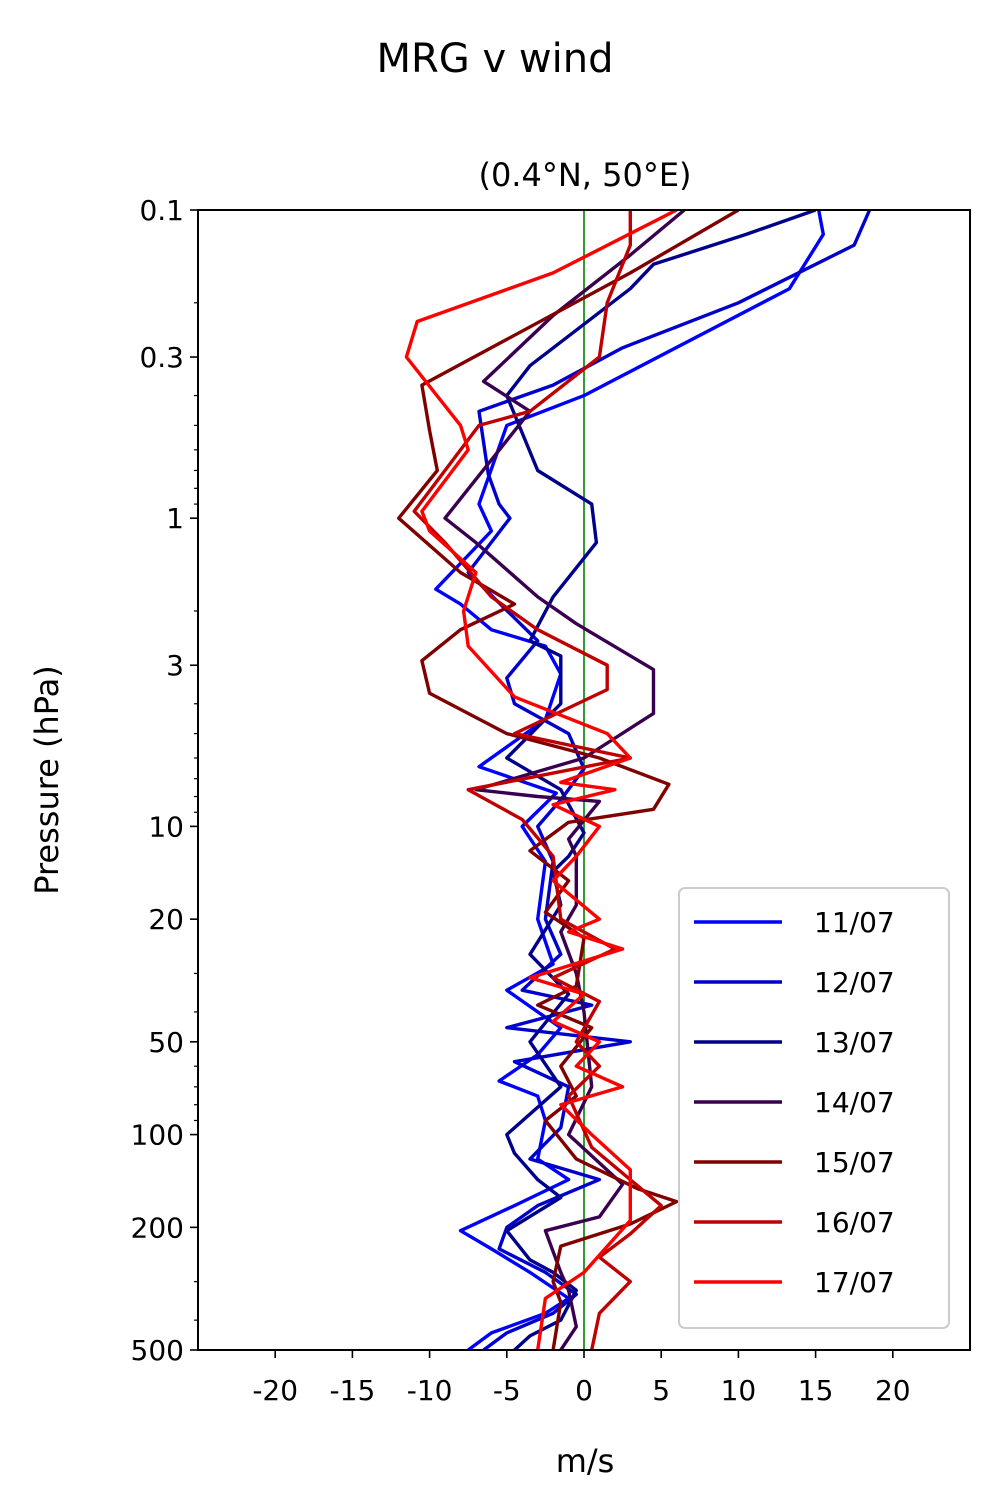 The height and width of the screenshot is (1500, 990). Describe the element at coordinates (854, 922) in the screenshot. I see `legend-label: 11/07` at that location.